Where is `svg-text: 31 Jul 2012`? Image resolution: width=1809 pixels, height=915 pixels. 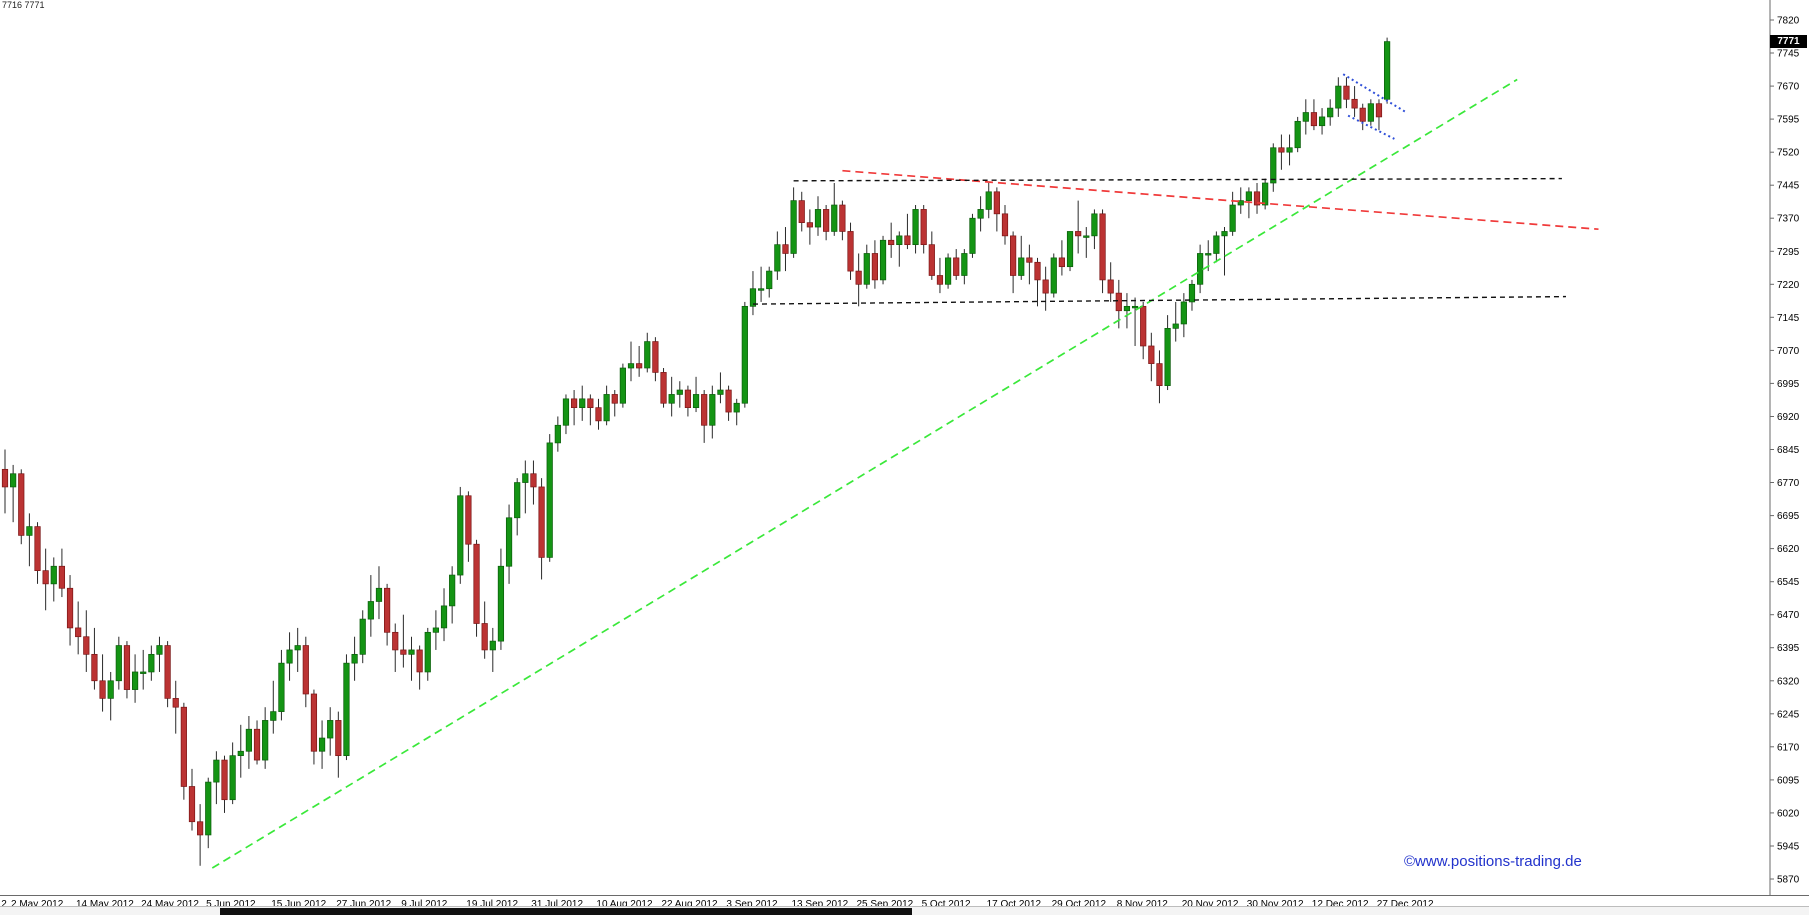 svg-text: 31 Jul 2012 is located at coordinates (557, 904).